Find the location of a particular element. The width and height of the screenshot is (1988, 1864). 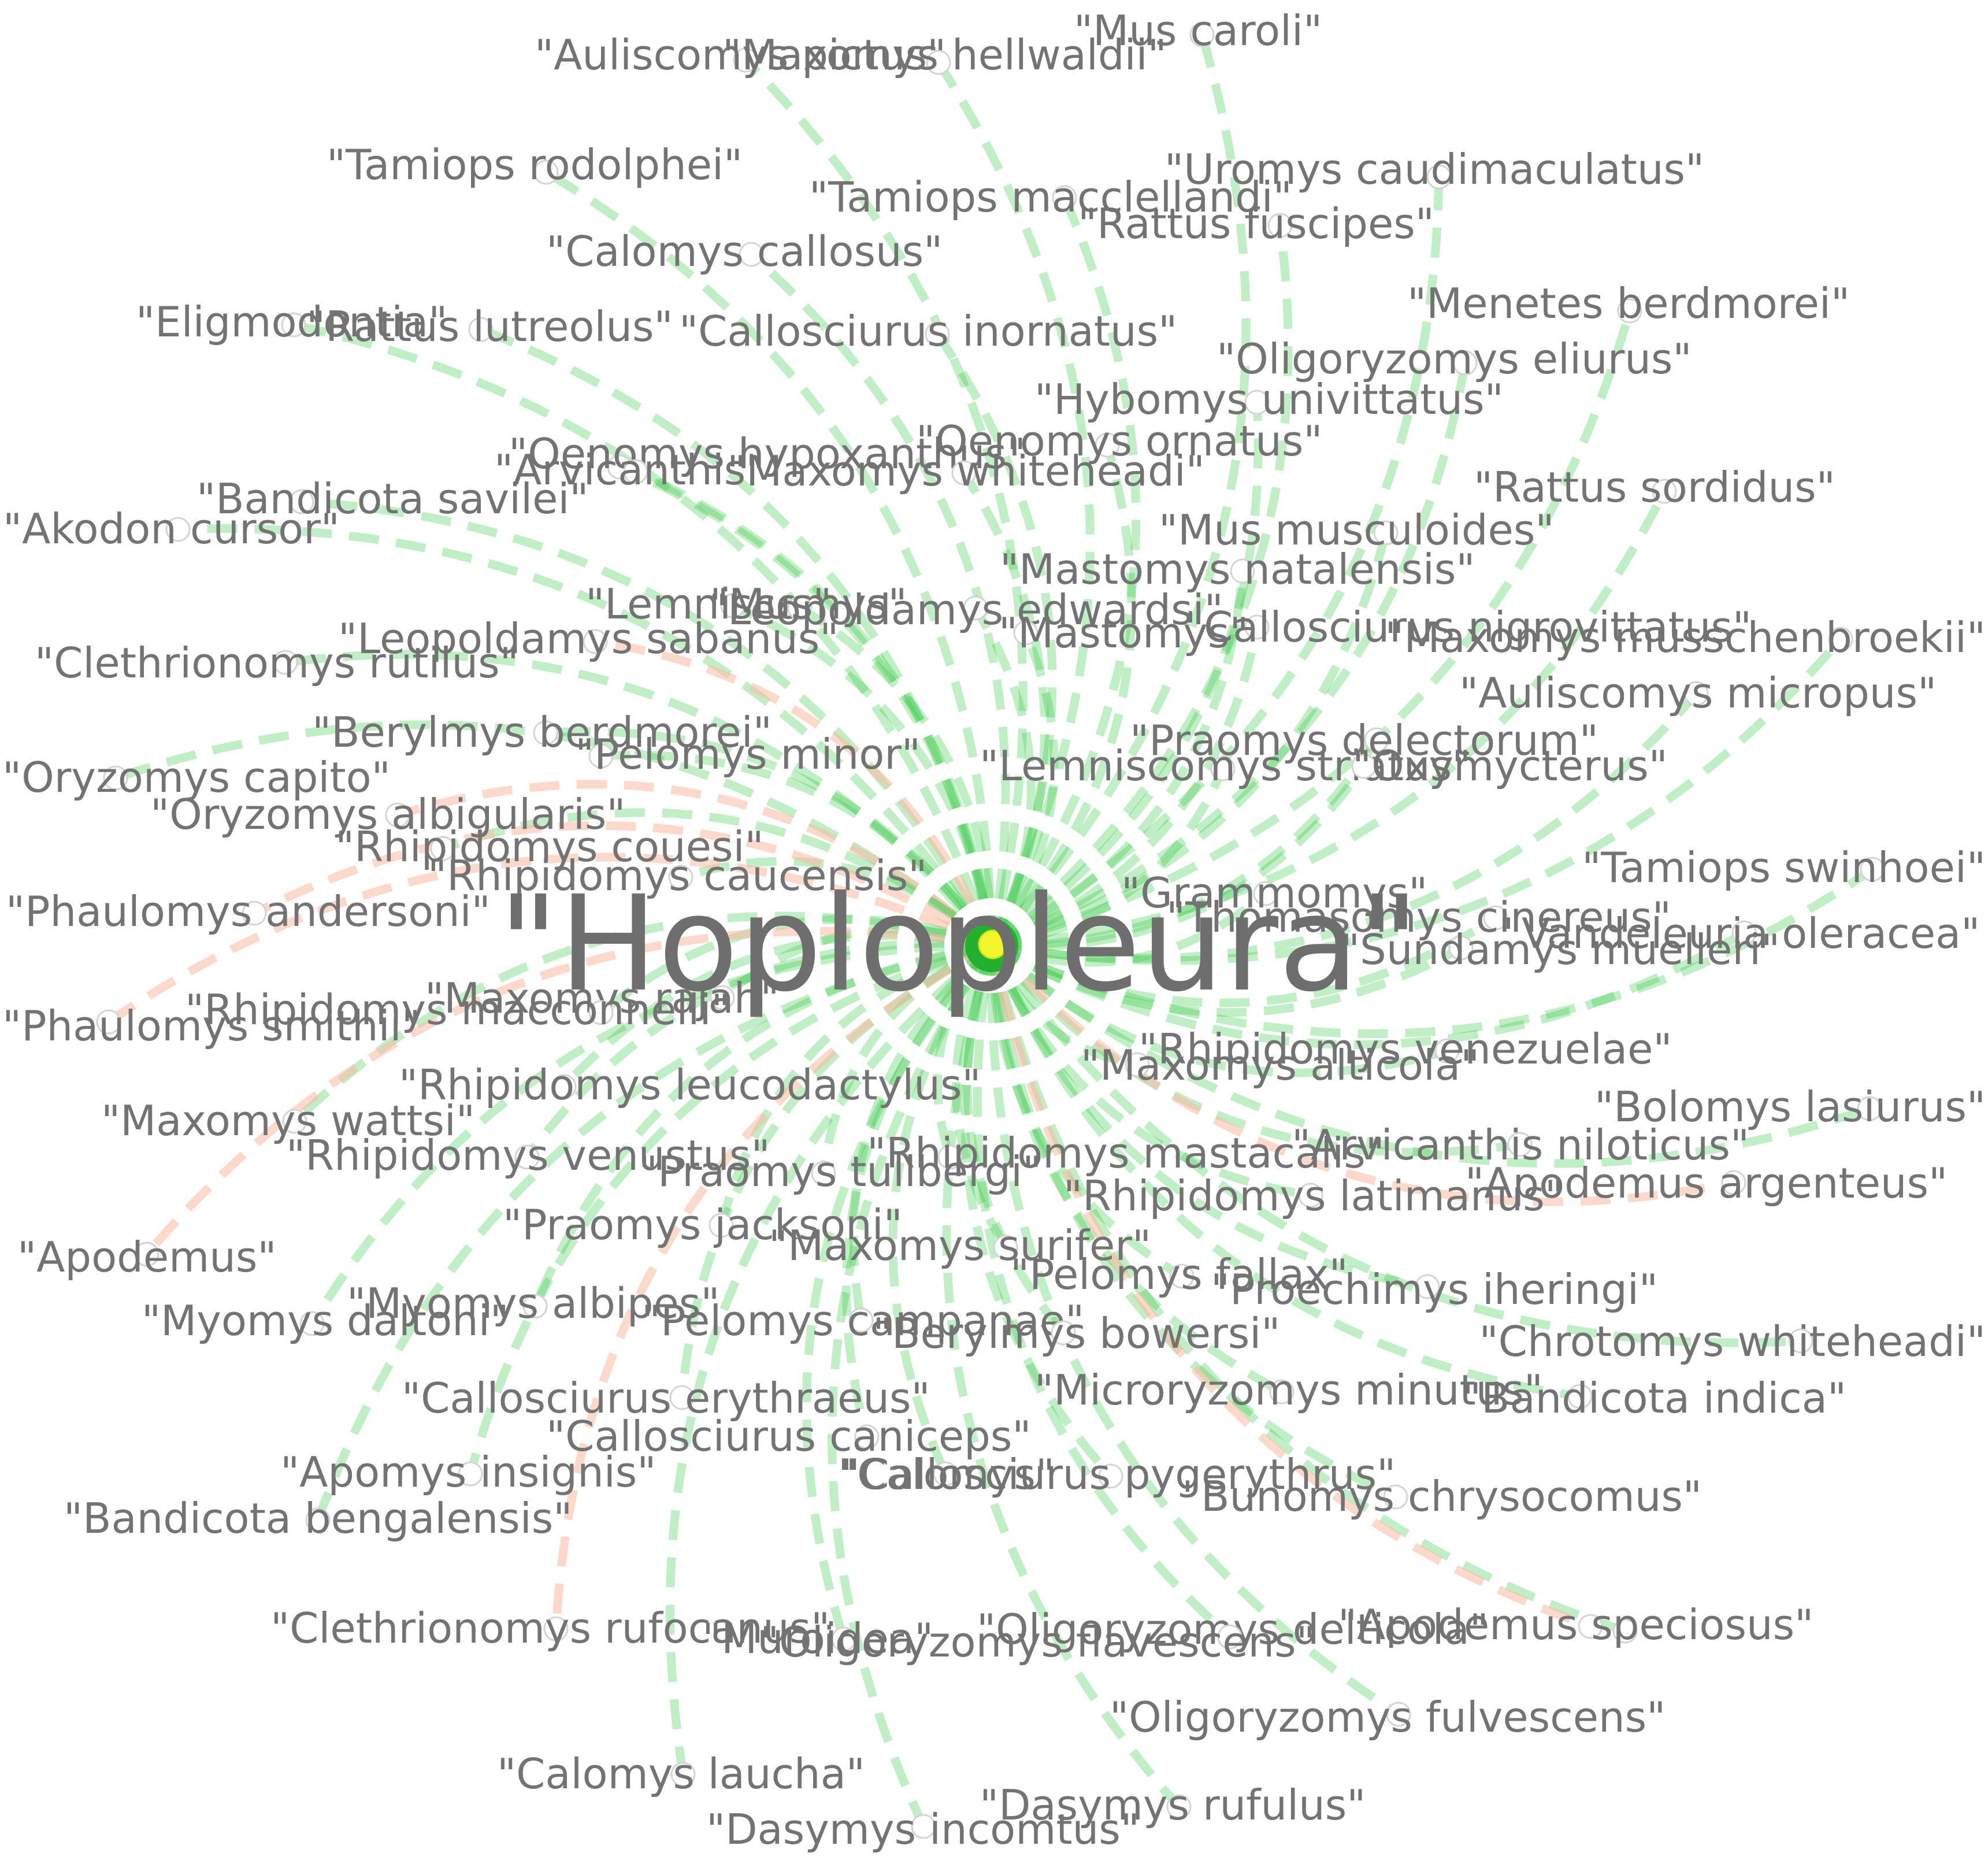

node-label: "Rhipidomys venezuelae" is located at coordinates (1405, 1049).